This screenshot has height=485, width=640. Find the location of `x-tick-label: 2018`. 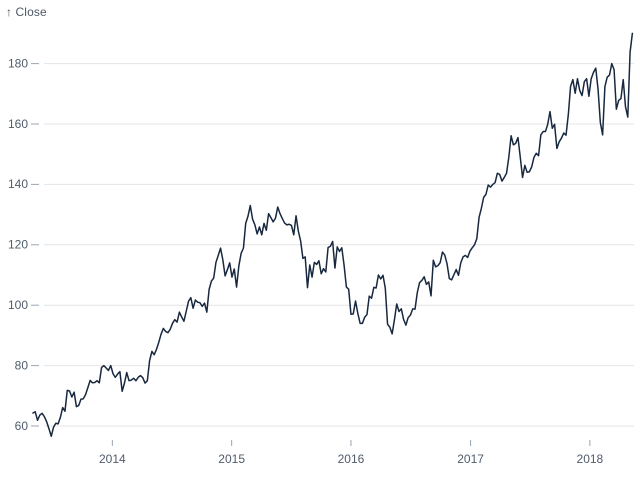

x-tick-label: 2018 is located at coordinates (590, 459).